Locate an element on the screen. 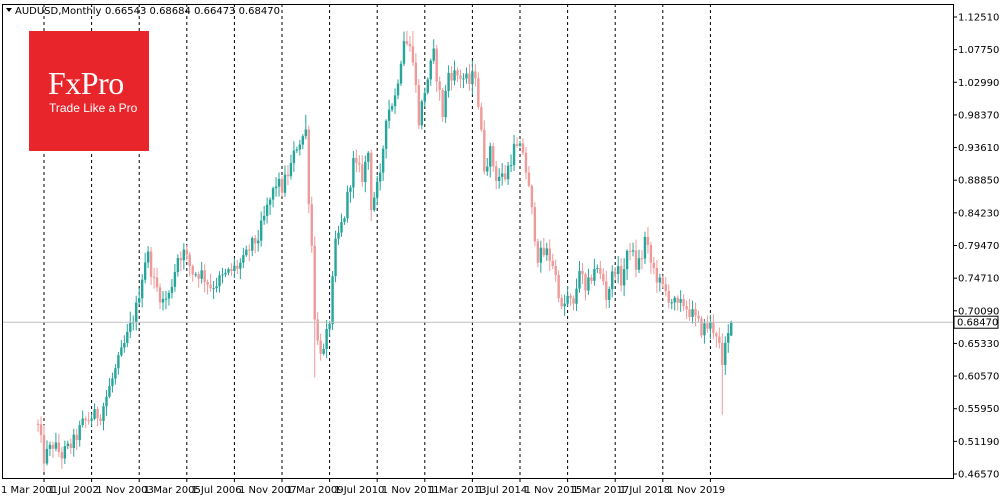 The width and height of the screenshot is (1000, 504). y-tick-label: 1.02990 is located at coordinates (978, 83).